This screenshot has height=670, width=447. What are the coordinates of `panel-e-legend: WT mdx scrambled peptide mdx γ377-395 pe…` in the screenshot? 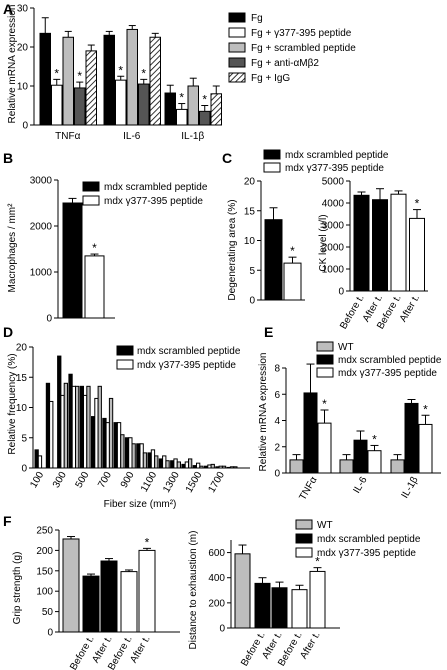 It's located at (379, 360).